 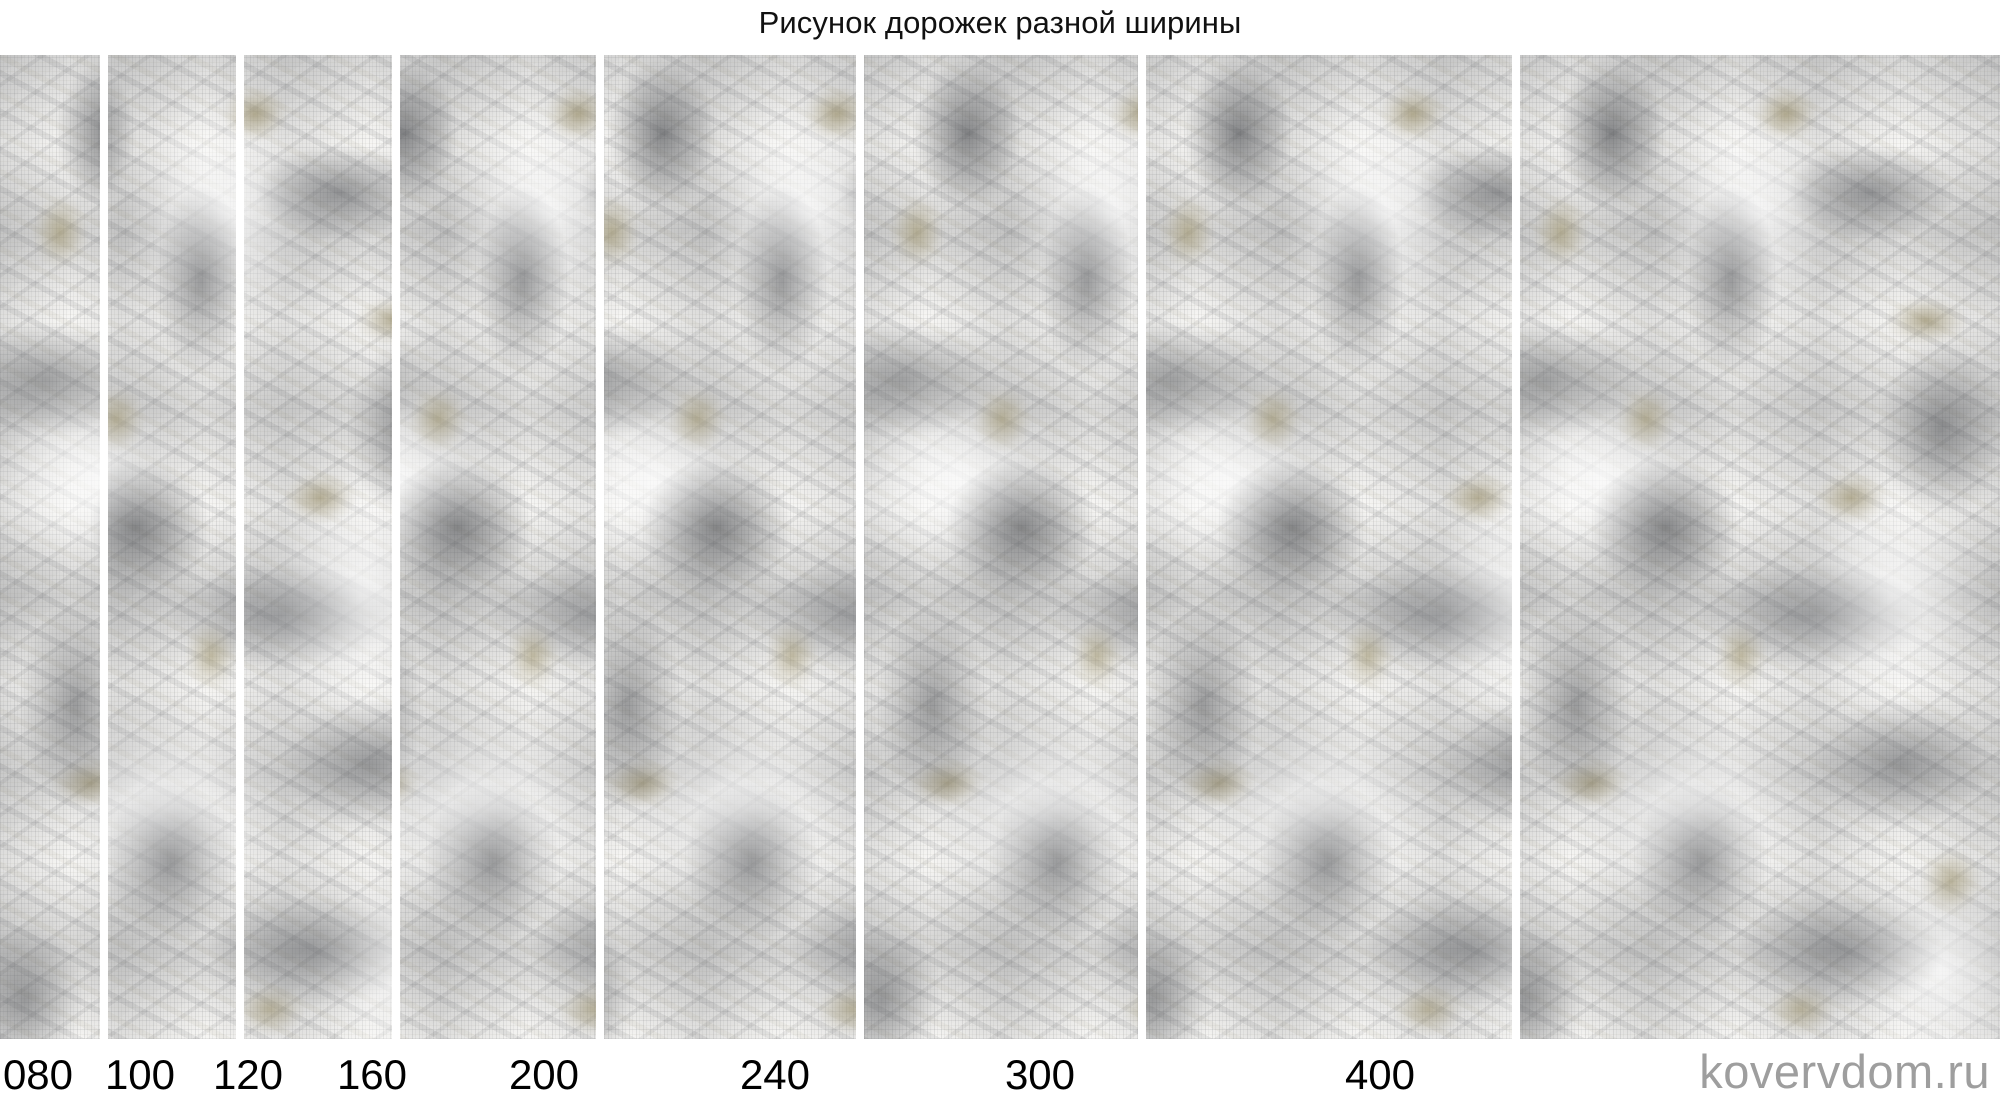 I want to click on size-label-200: 200, so click(x=544, y=1074).